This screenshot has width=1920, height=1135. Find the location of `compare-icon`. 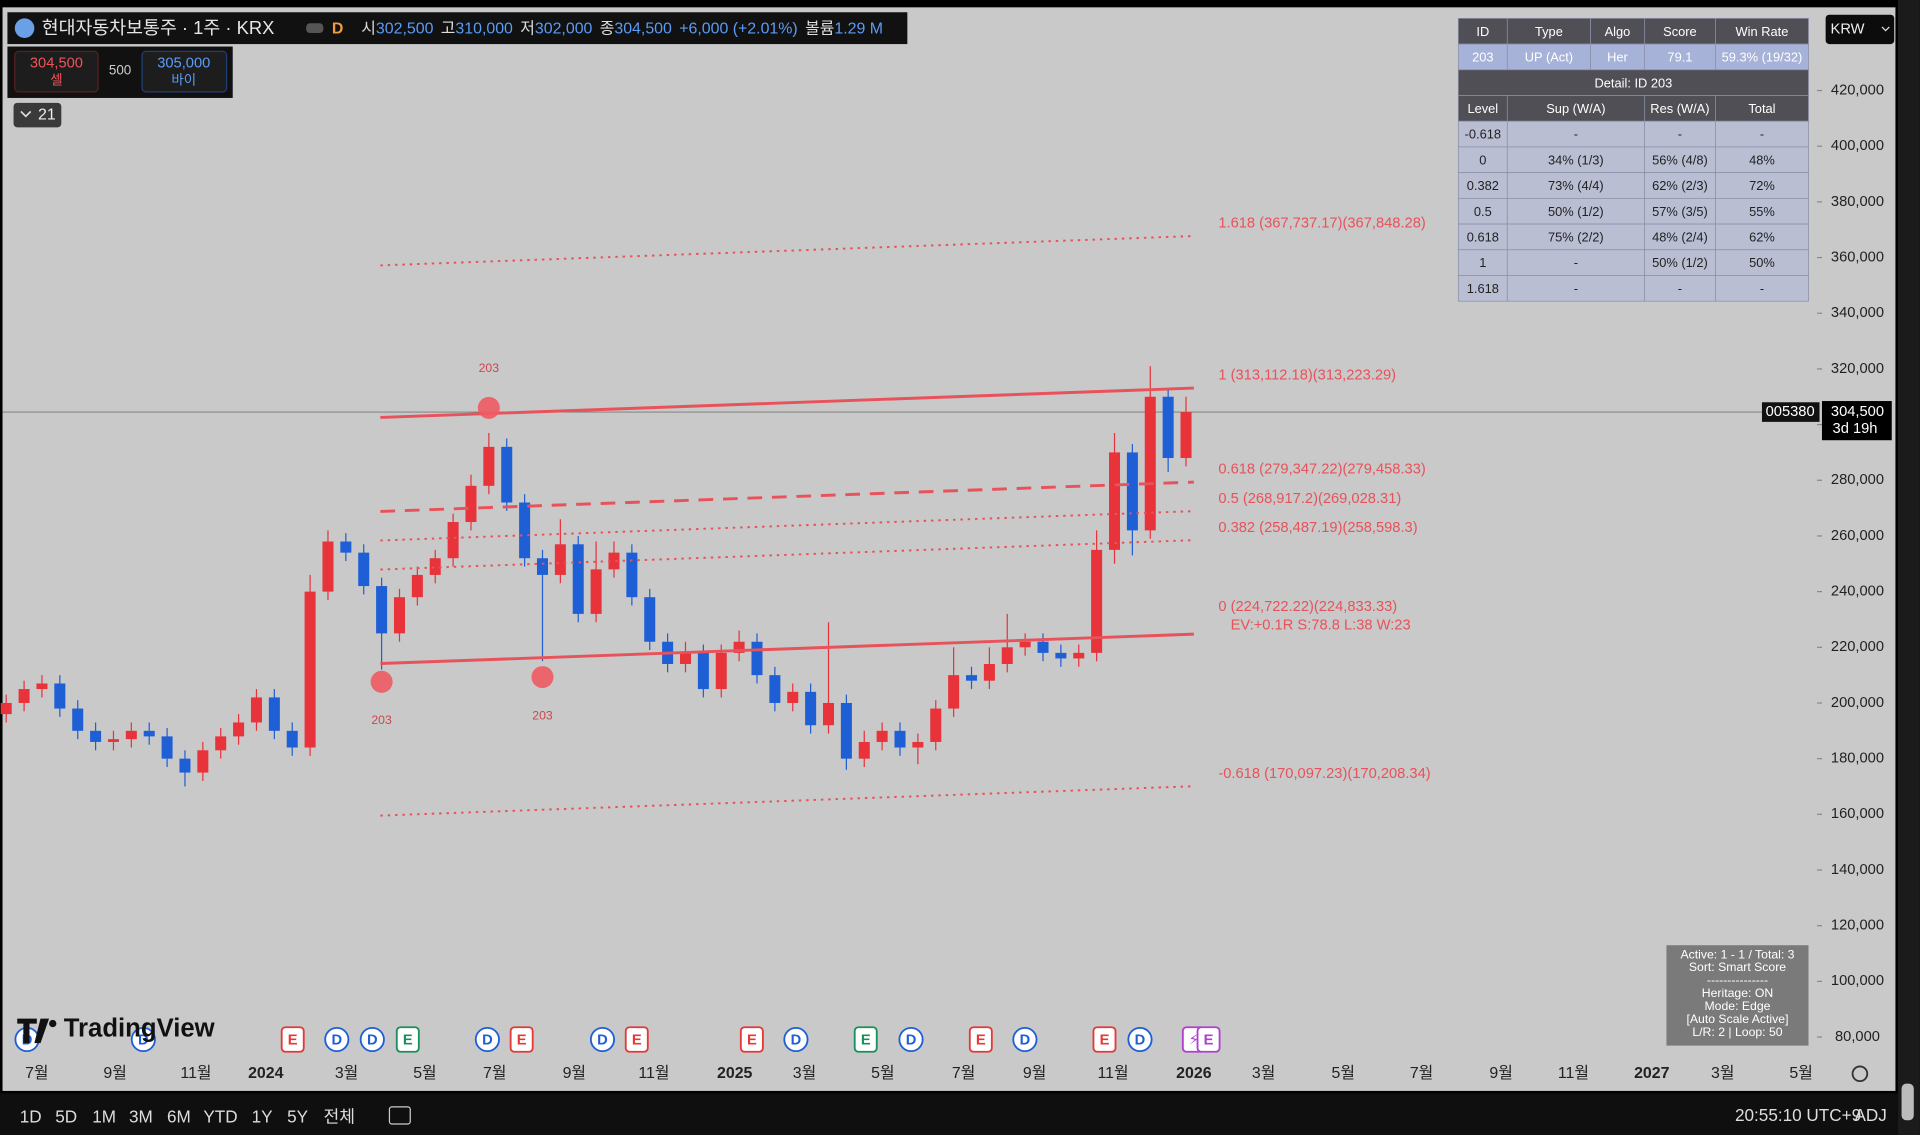

compare-icon is located at coordinates (399, 1115).